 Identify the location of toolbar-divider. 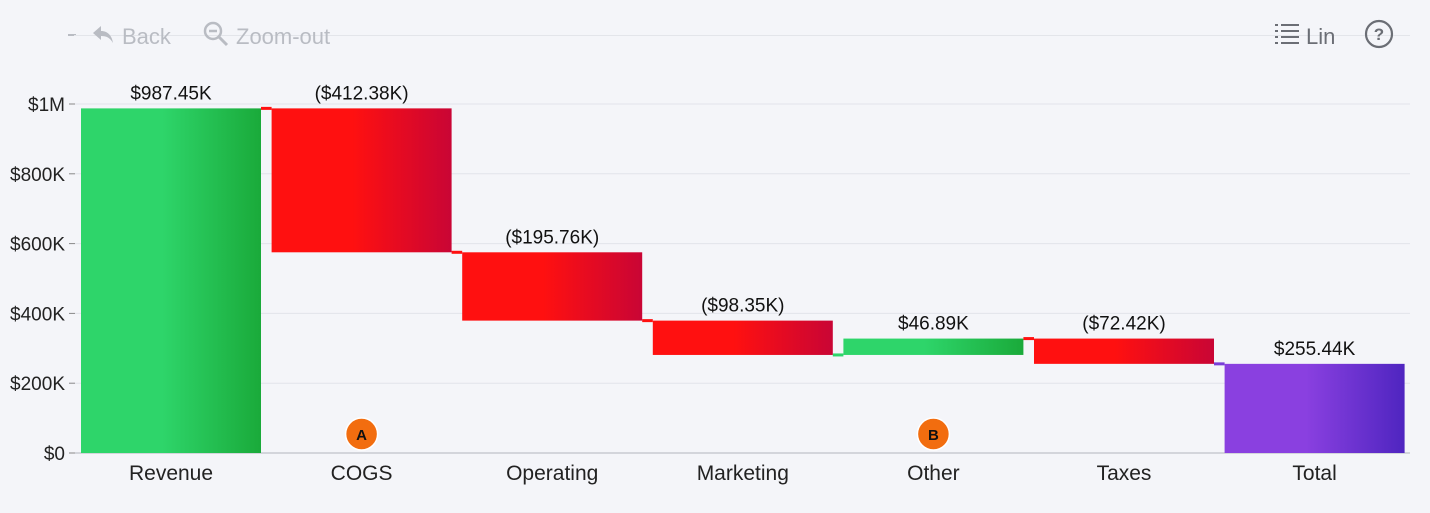
(742, 35).